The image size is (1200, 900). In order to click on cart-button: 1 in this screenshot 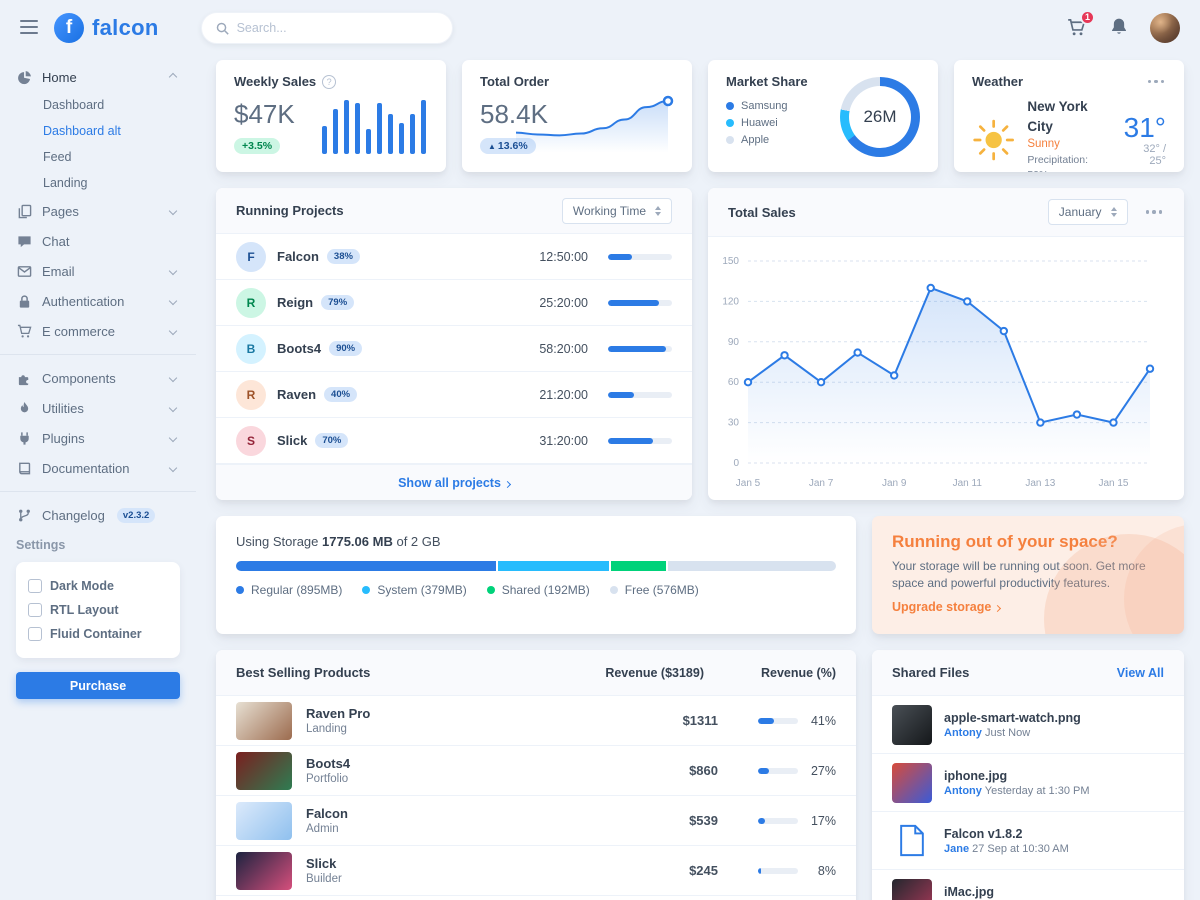, I will do `click(1080, 25)`.